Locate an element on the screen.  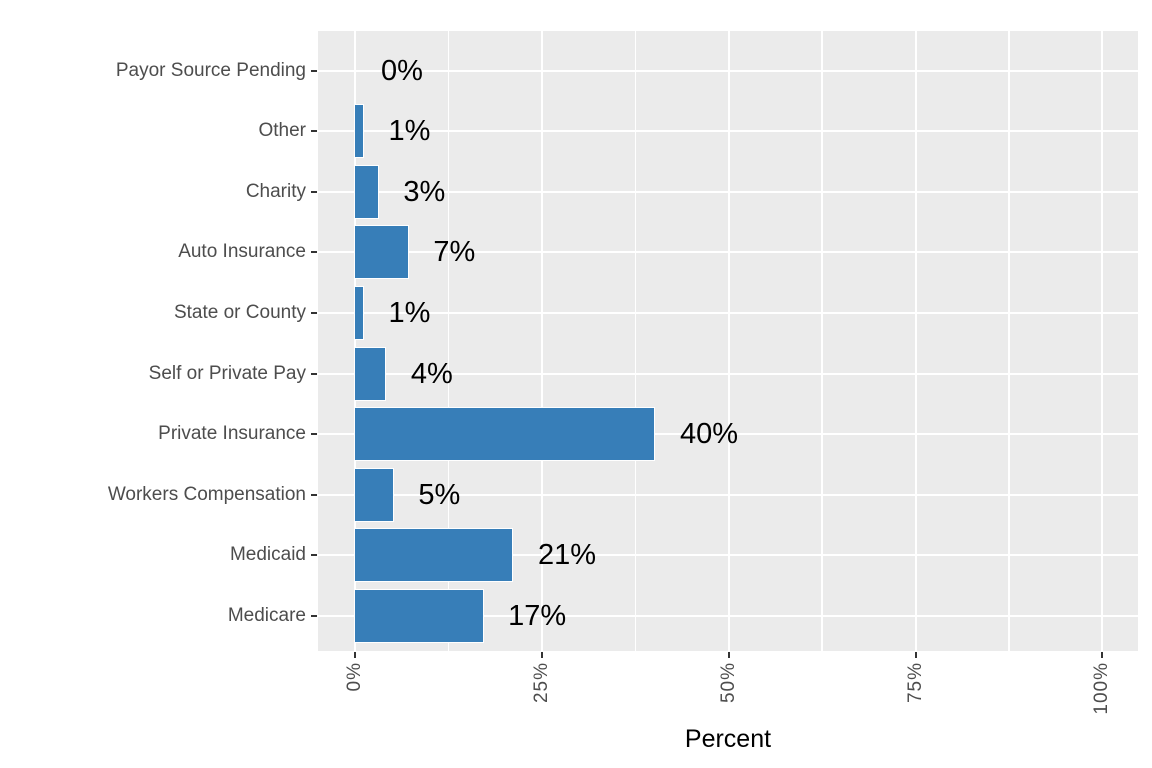
bar-workers-compensation is located at coordinates (373, 494).